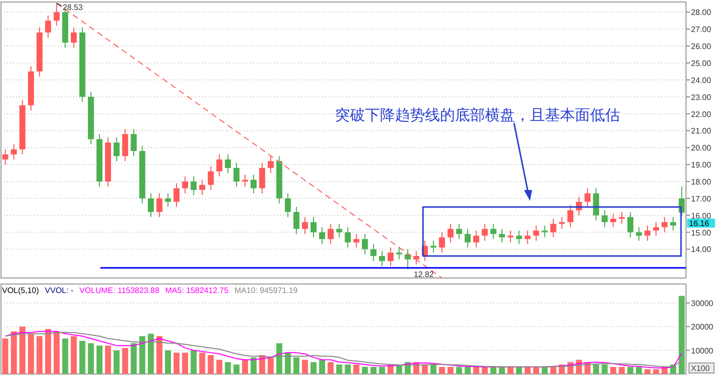 This screenshot has width=720, height=379. I want to click on y-tick-label: 10000, so click(702, 351).